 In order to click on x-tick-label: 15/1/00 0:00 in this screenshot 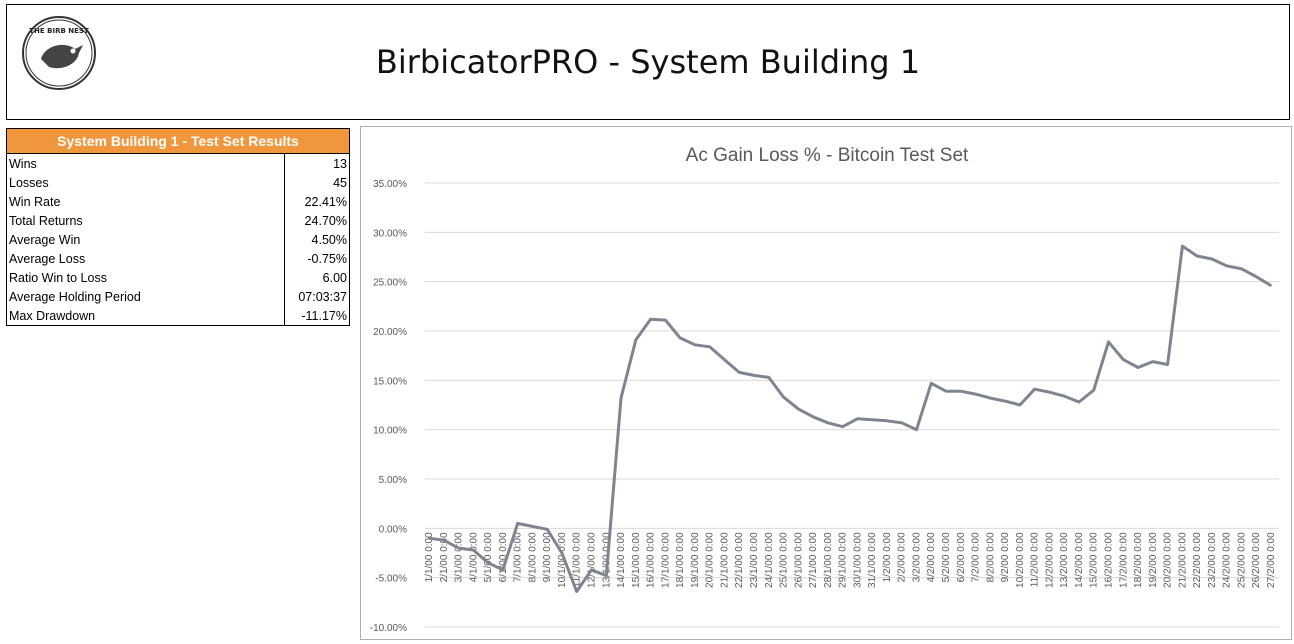, I will do `click(636, 560)`.